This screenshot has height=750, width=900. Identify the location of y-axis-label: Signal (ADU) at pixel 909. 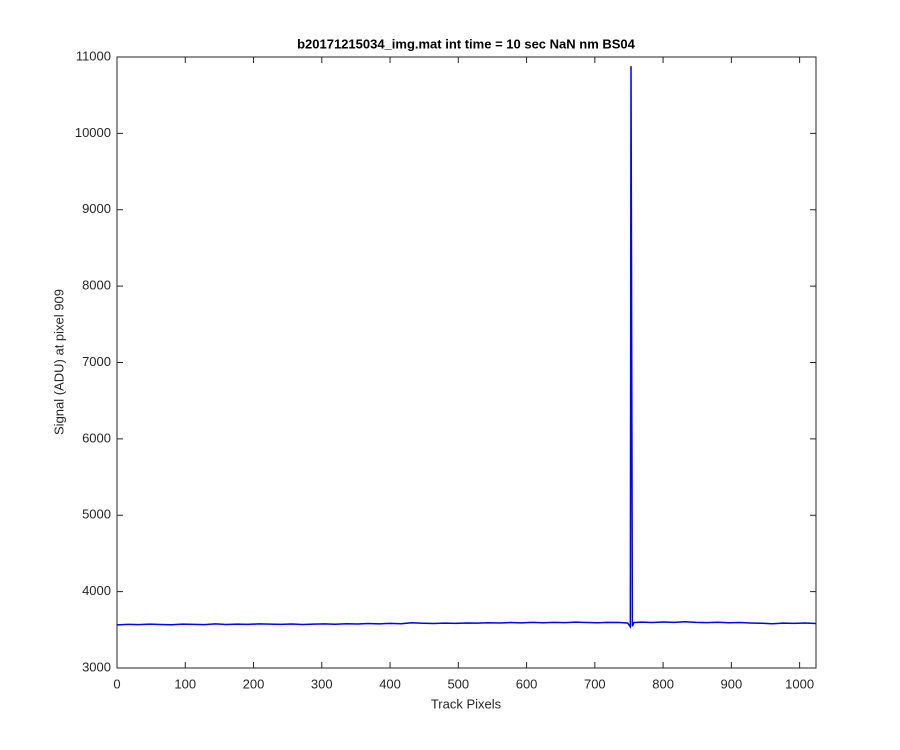
(58, 362).